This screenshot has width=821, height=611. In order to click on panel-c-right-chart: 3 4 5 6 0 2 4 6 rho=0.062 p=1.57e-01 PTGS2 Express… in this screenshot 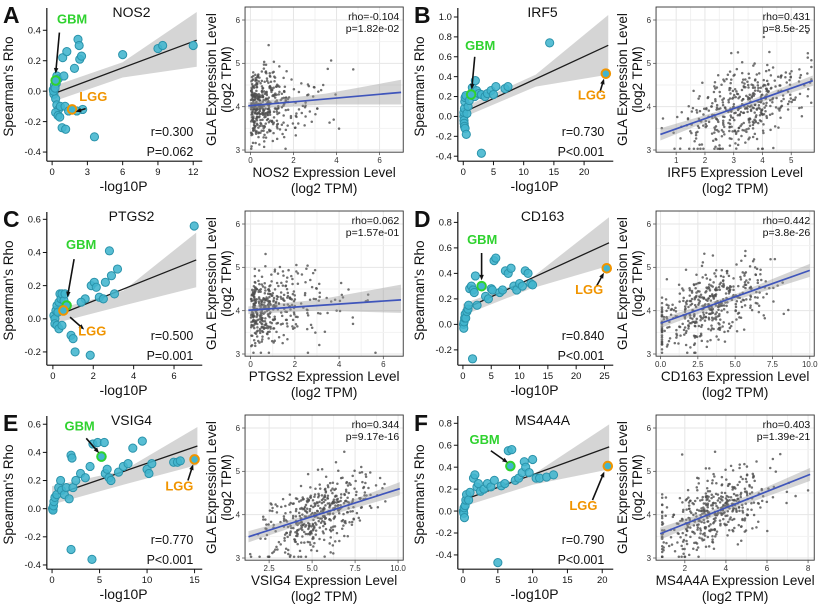, I will do `click(307, 306)`.